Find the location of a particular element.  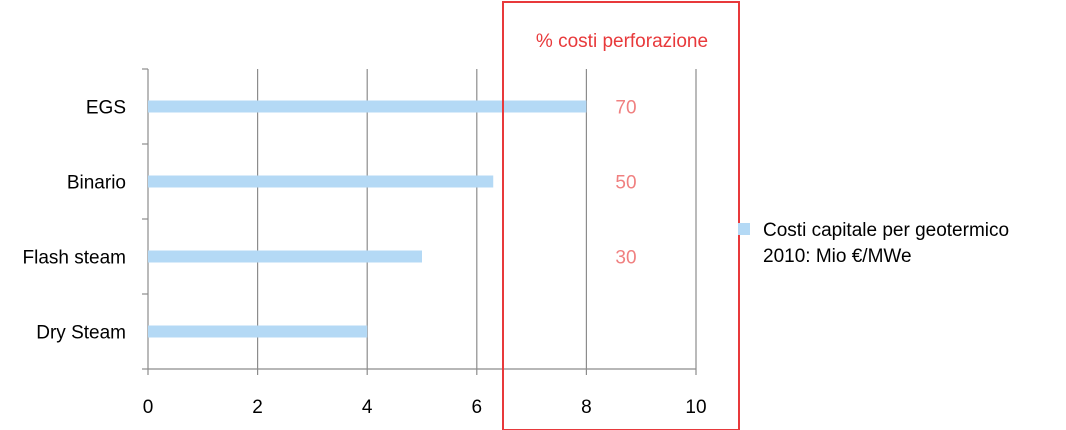

x-tick-label-0: 0 is located at coordinates (148, 407).